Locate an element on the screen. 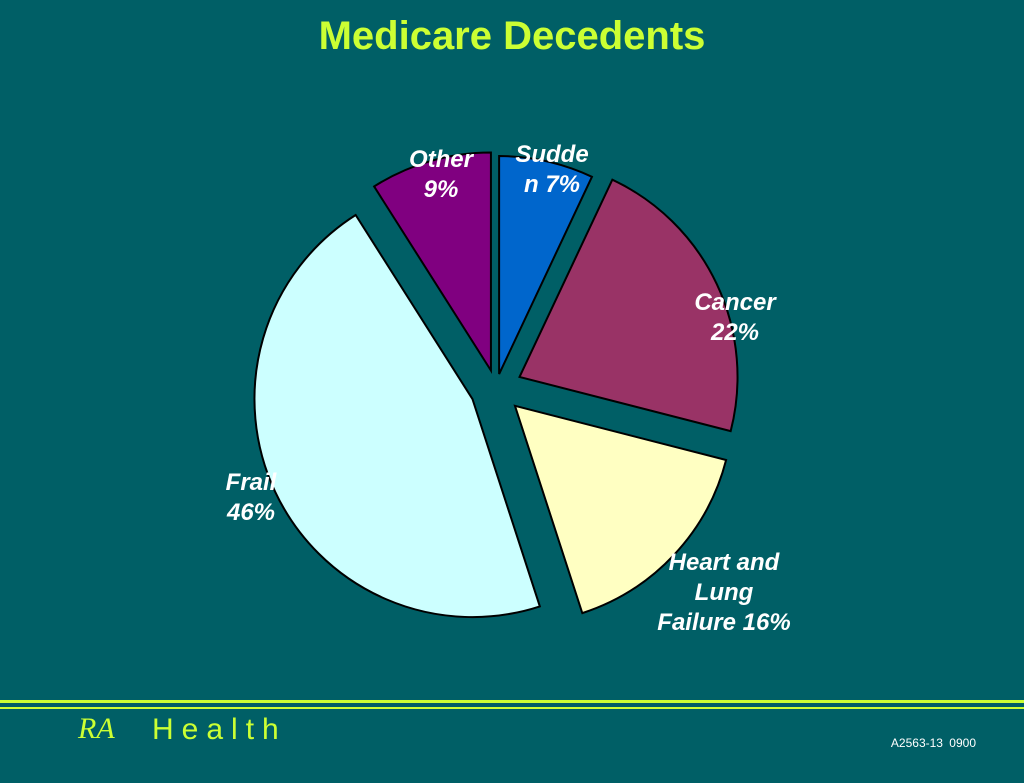 This screenshot has width=1024, height=783. pie-slice-frail is located at coordinates (397, 416).